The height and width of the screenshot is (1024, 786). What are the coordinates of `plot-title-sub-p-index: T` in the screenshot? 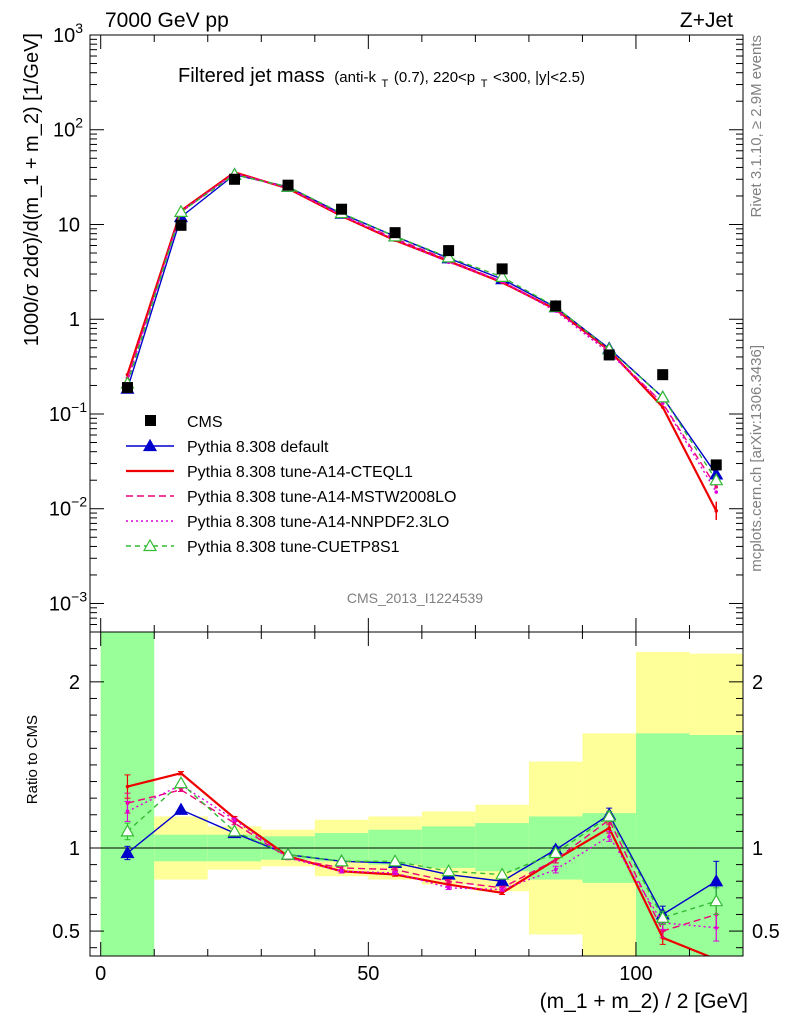 It's located at (484, 84).